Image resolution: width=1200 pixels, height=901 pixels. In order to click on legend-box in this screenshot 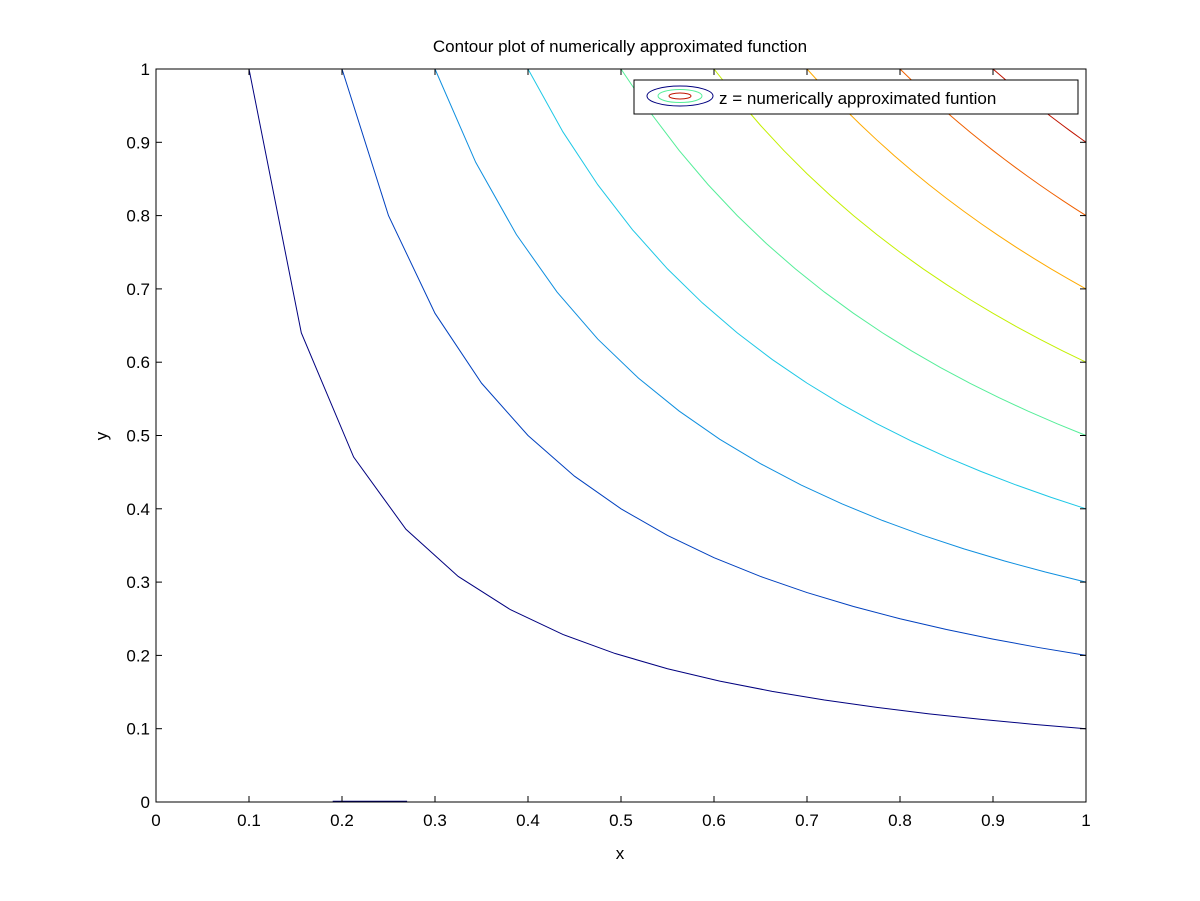, I will do `click(856, 97)`.